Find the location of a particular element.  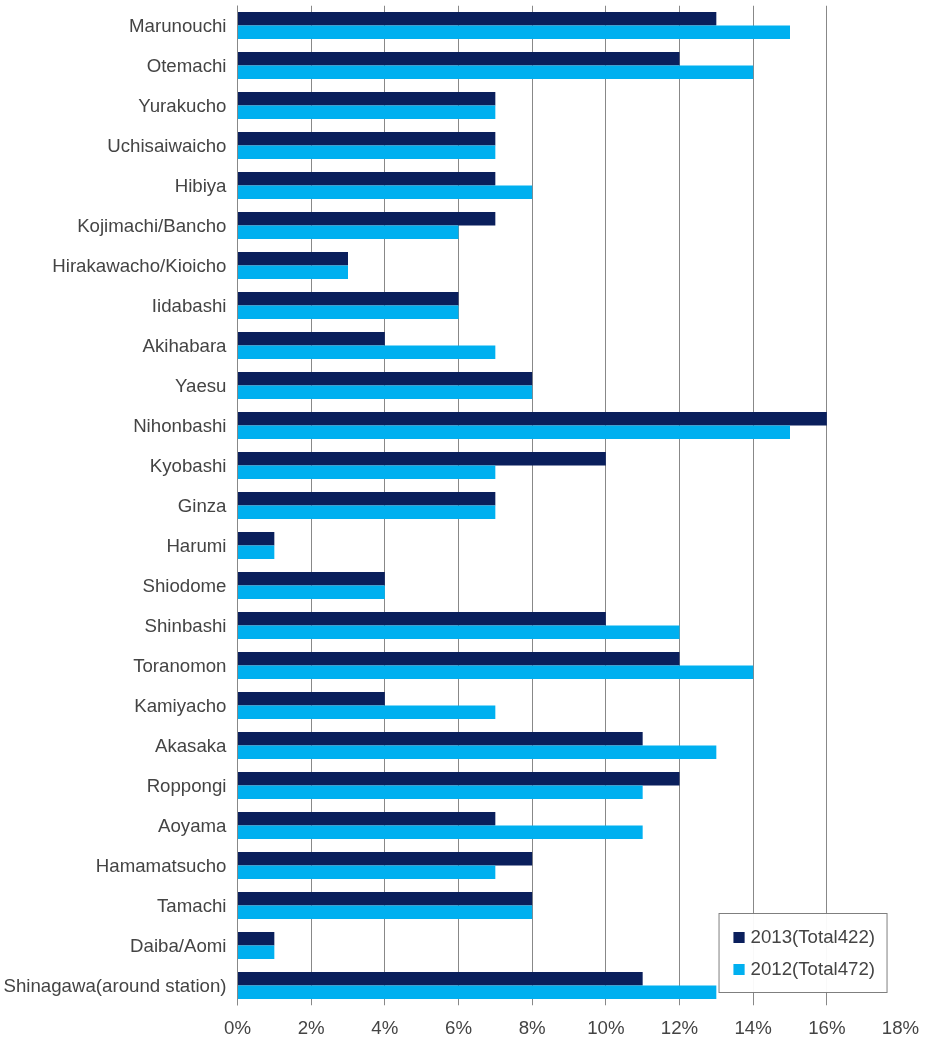

x-tick-label: 6% is located at coordinates (458, 1027).